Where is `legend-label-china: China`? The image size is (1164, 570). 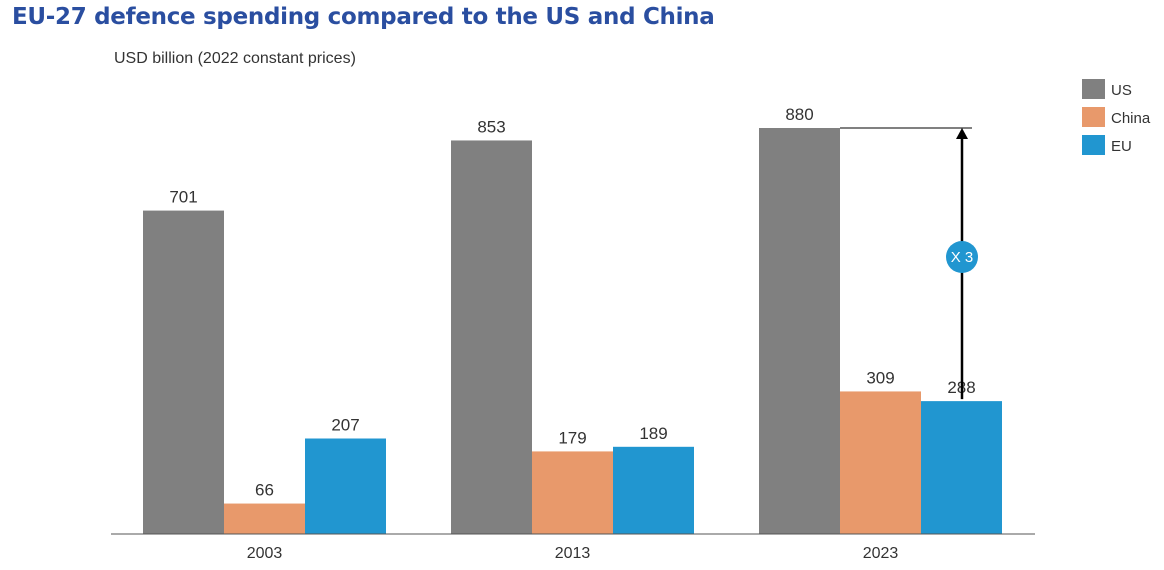 legend-label-china: China is located at coordinates (1131, 118).